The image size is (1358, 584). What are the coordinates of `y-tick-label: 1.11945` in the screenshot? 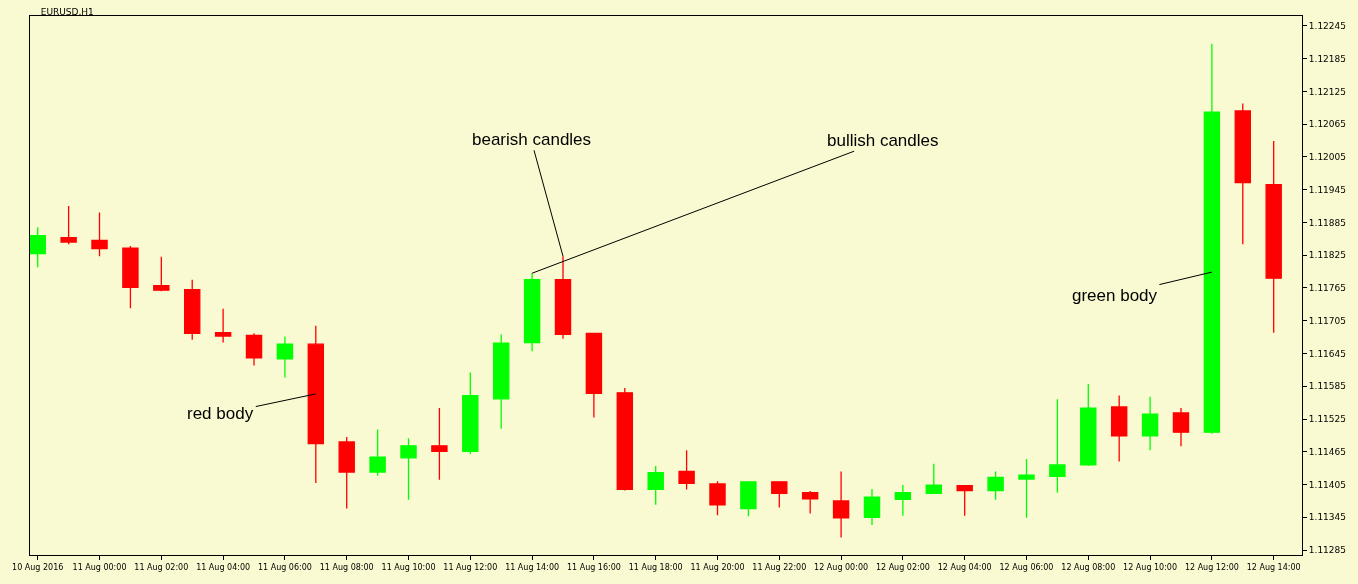 It's located at (1327, 189).